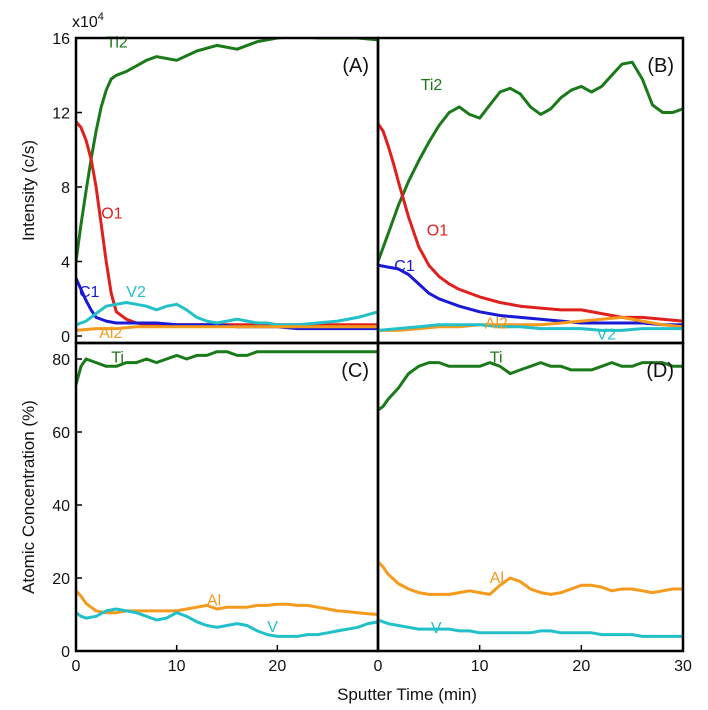 The image size is (708, 710). I want to click on panel-c-ytick-label: 40, so click(61, 506).